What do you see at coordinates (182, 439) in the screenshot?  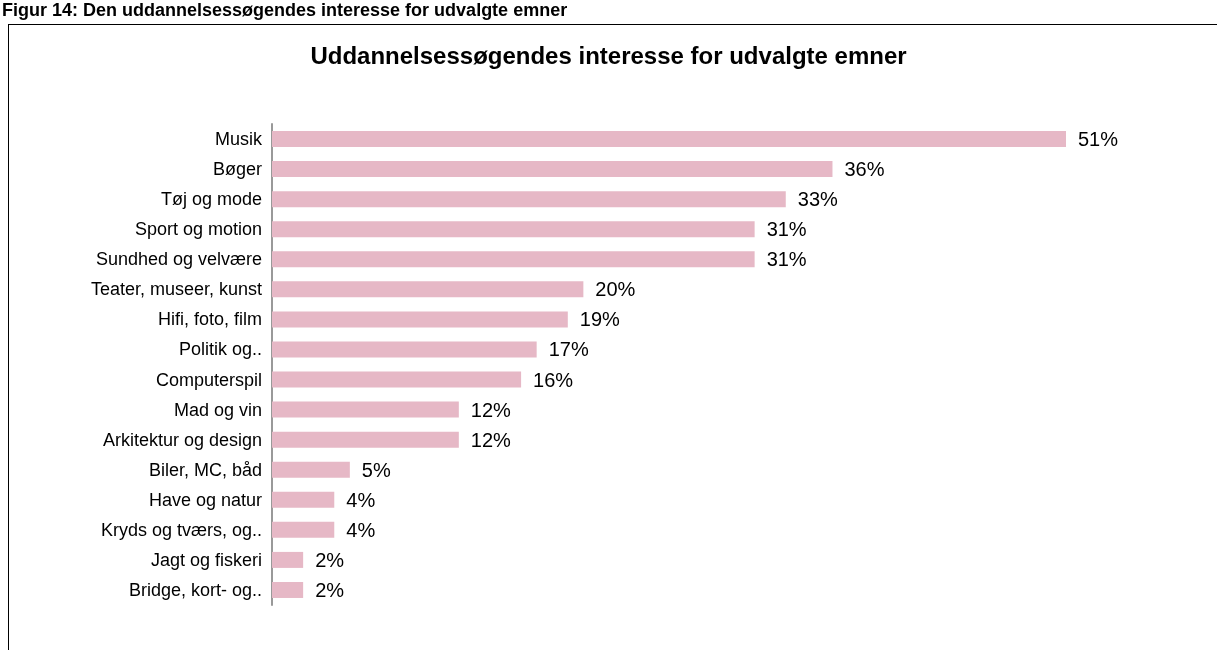 I see `y-tick-label: Arkitektur og design` at bounding box center [182, 439].